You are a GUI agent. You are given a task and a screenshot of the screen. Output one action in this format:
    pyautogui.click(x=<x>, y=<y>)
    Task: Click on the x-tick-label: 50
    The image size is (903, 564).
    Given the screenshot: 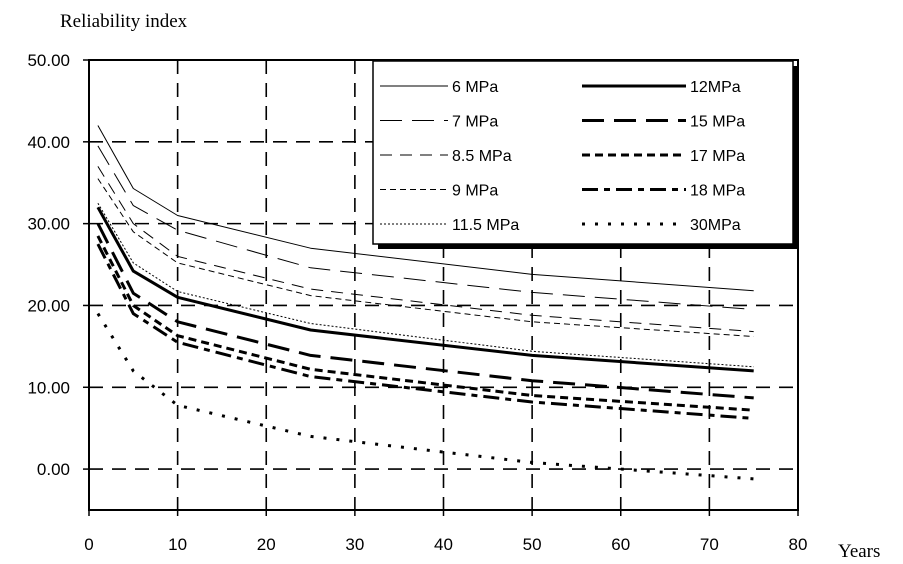 What is the action you would take?
    pyautogui.click(x=532, y=544)
    